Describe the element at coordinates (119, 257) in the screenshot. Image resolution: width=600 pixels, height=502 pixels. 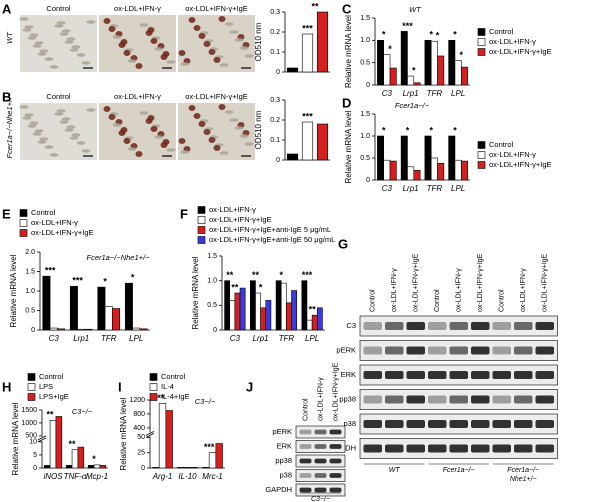
I see `chart-title: Fcer1a−/−Nhe1+/−` at that location.